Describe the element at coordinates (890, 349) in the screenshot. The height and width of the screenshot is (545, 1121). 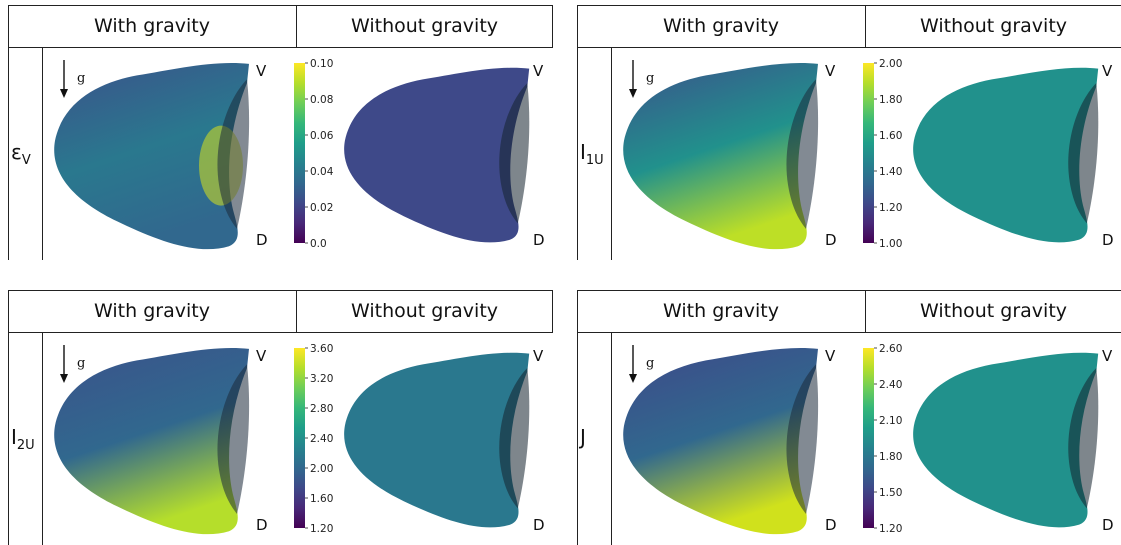
I see `colorbar-tick-label: 2.60` at that location.